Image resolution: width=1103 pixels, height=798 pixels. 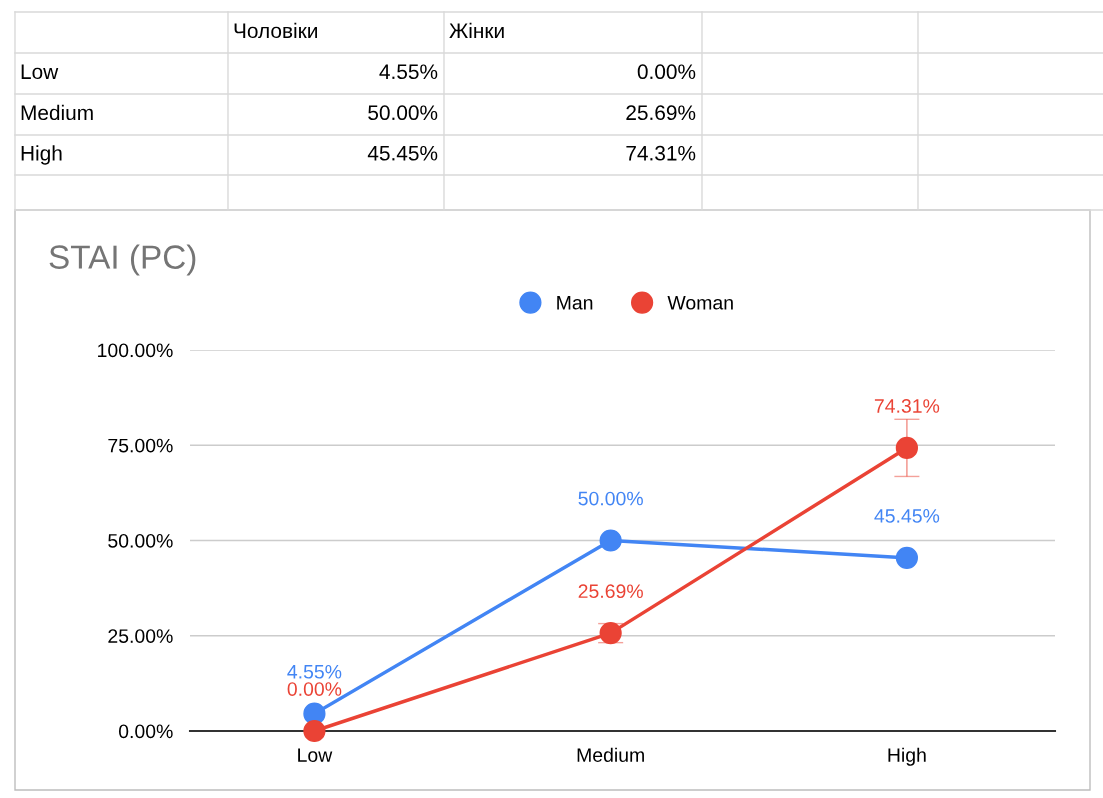 What do you see at coordinates (140, 445) in the screenshot?
I see `y-tick-label: 75.00%` at bounding box center [140, 445].